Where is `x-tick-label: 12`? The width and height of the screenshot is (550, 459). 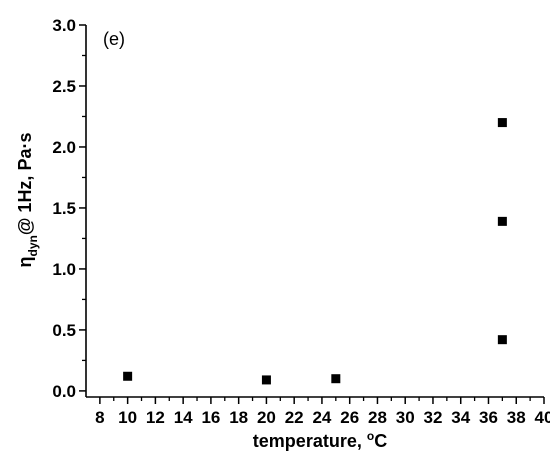
x-tick-label: 12 is located at coordinates (155, 417).